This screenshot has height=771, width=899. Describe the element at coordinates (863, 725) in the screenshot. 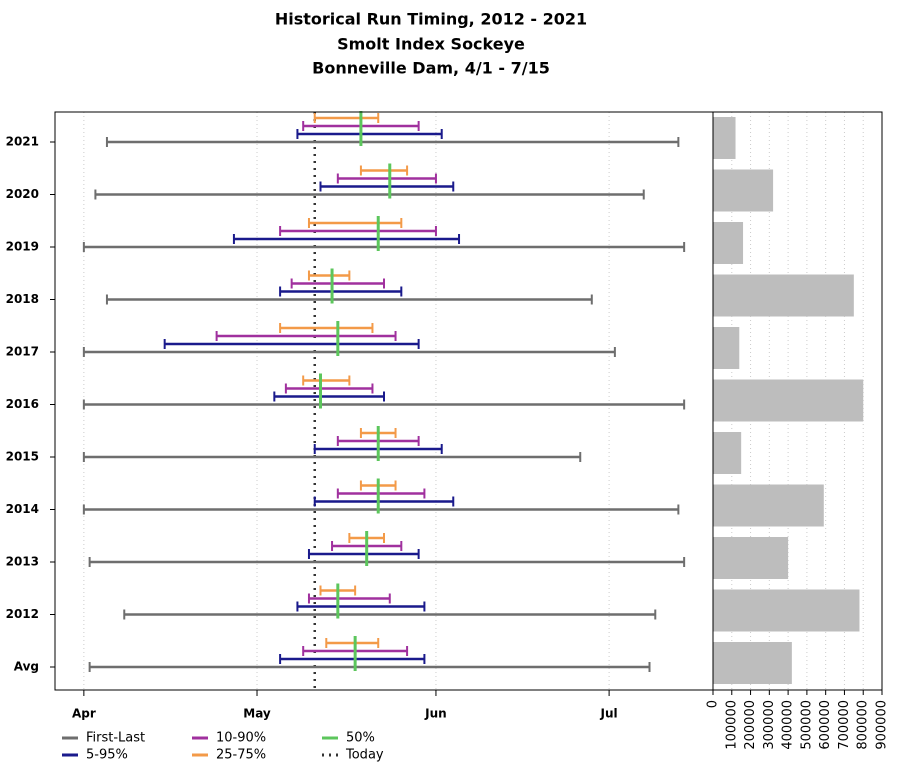

I see `x-tick-label: 800000` at that location.